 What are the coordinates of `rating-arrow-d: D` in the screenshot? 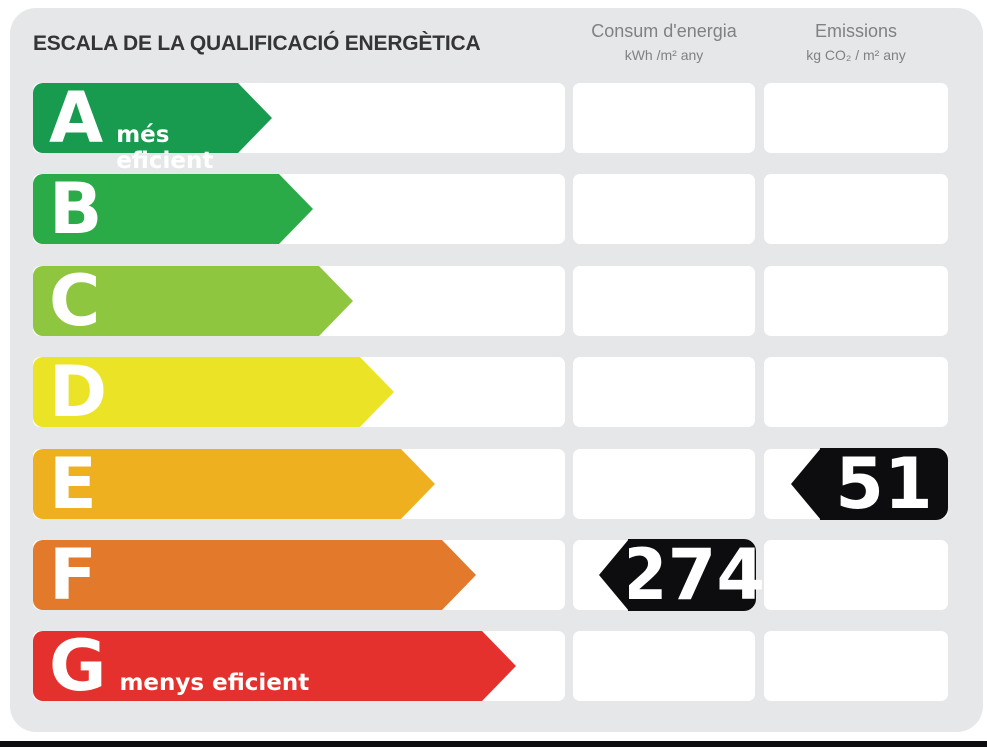 It's located at (213, 392).